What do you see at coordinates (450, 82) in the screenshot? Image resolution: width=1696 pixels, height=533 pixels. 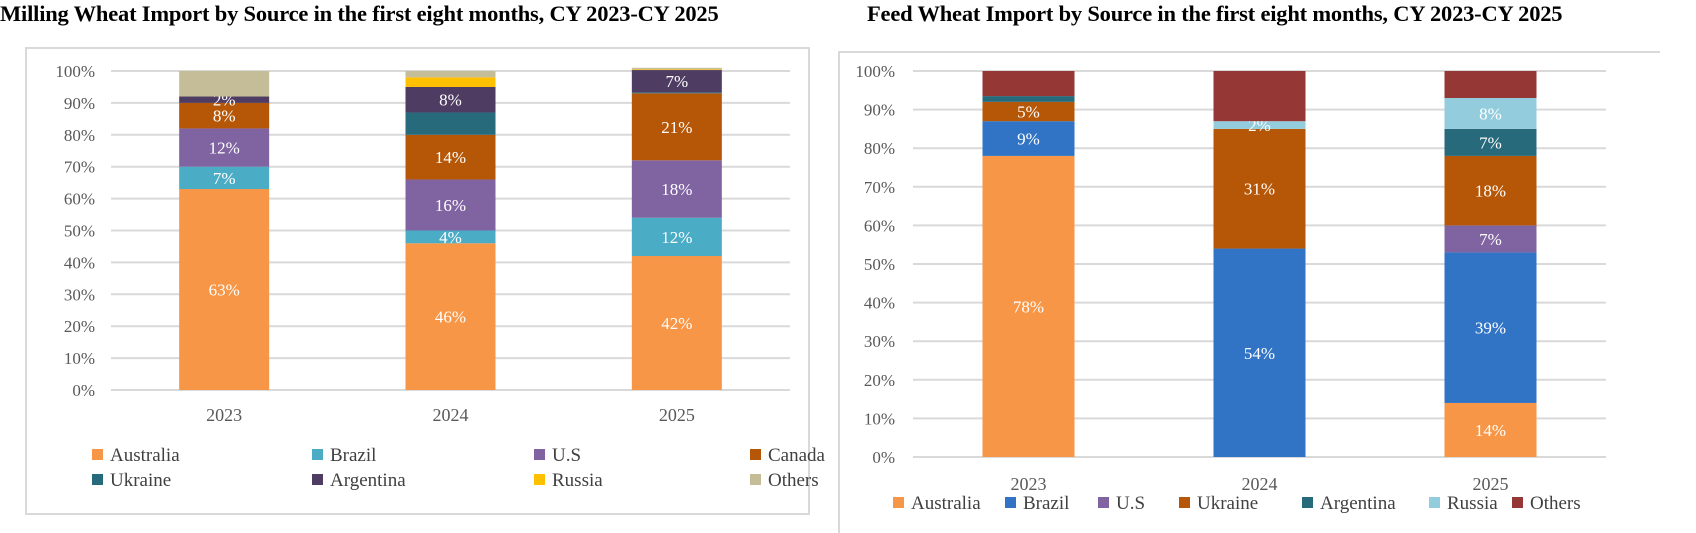 I see `milling-bar-russia-2024` at bounding box center [450, 82].